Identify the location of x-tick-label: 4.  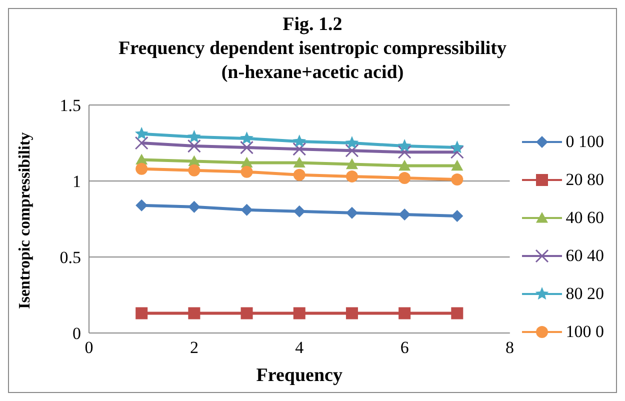
(299, 348).